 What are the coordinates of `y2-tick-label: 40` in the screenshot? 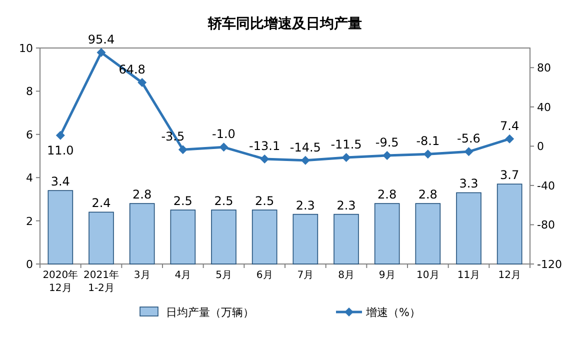 It's located at (544, 107).